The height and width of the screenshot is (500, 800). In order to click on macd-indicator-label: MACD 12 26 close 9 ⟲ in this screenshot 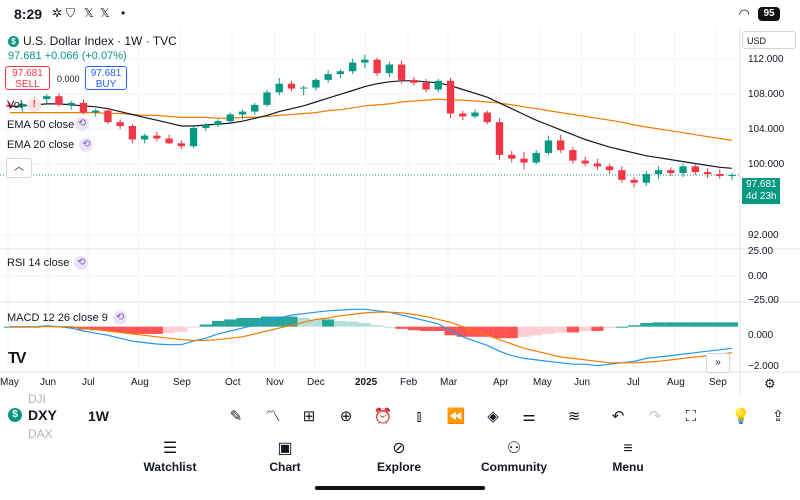, I will do `click(67, 318)`.